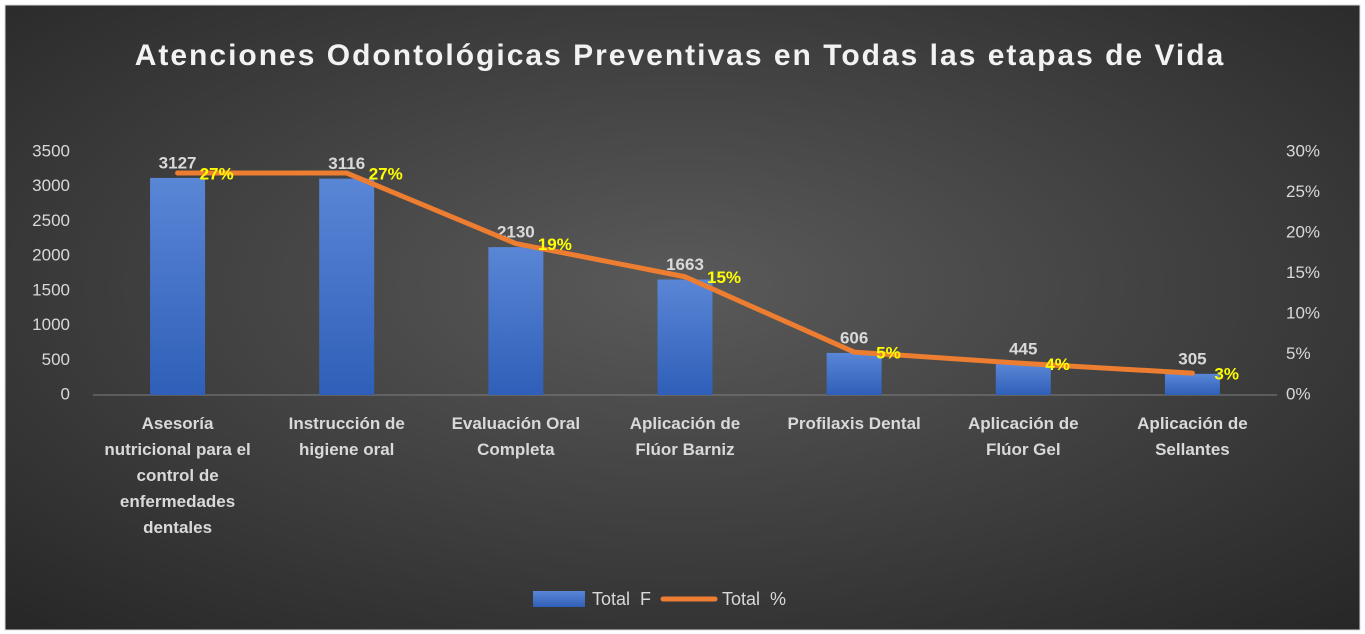 Image resolution: width=1365 pixels, height=634 pixels. Describe the element at coordinates (685, 264) in the screenshot. I see `bar-value-label: 1663` at that location.